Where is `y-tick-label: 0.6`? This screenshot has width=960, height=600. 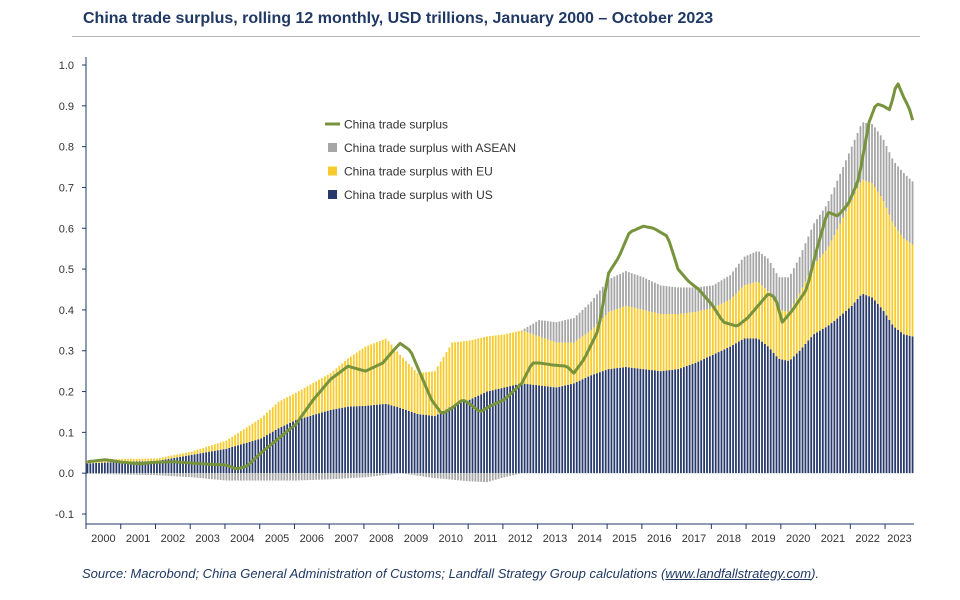
y-tick-label: 0.6 is located at coordinates (66, 229).